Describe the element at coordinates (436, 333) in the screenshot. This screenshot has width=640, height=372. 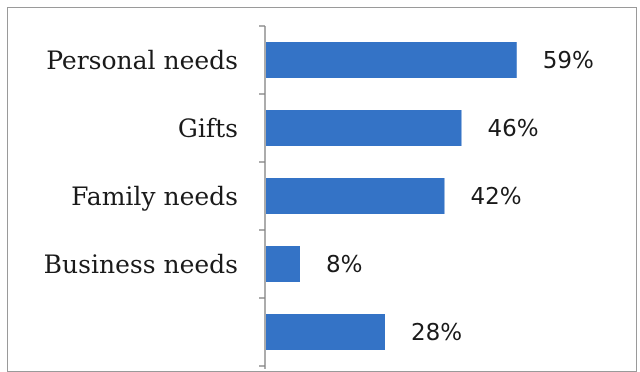
I see `value-label: 28%` at that location.